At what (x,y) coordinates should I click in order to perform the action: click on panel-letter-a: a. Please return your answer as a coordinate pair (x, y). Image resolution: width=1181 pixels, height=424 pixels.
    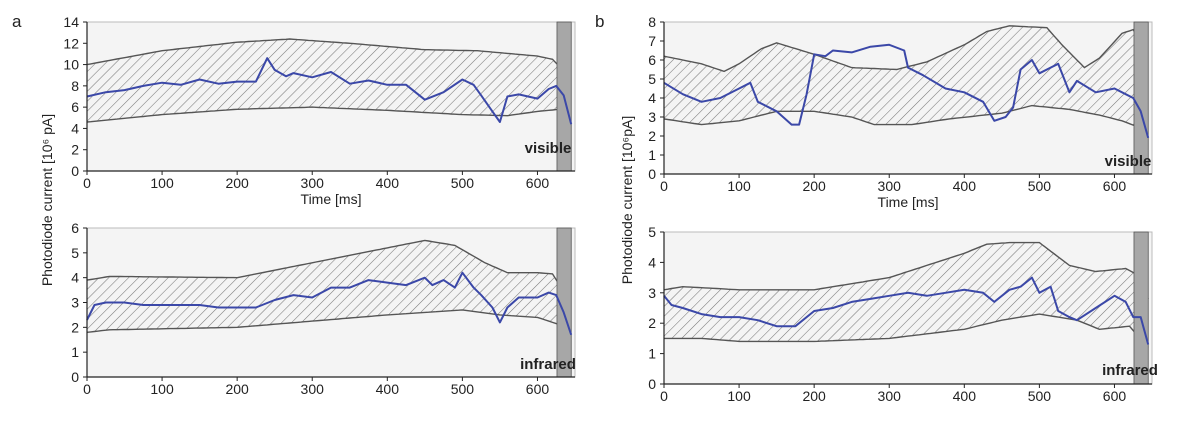
    Looking at the image, I should click on (17, 21).